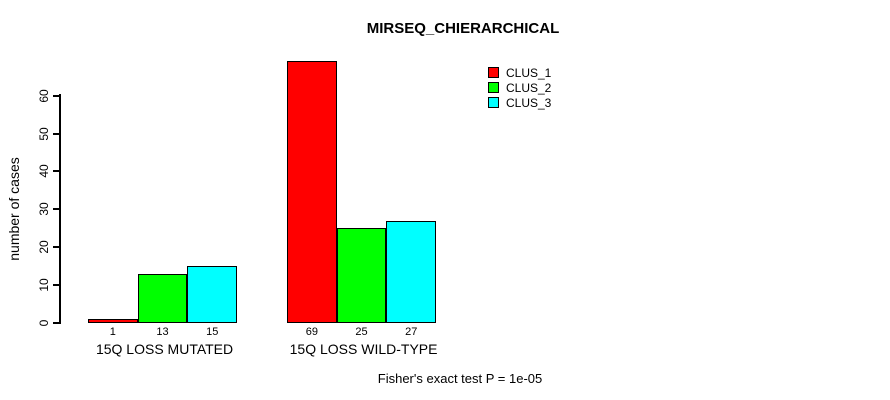 This screenshot has height=400, width=890. Describe the element at coordinates (113, 321) in the screenshot. I see `bar-clus_1-group1` at that location.